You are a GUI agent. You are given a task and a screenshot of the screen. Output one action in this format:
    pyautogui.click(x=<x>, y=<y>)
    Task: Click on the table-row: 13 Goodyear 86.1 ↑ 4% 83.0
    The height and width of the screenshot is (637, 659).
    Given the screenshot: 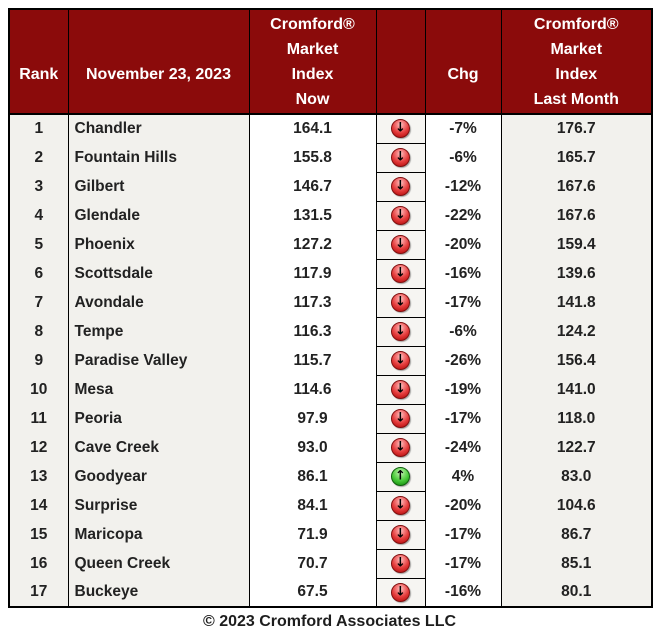 What is the action you would take?
    pyautogui.click(x=330, y=476)
    